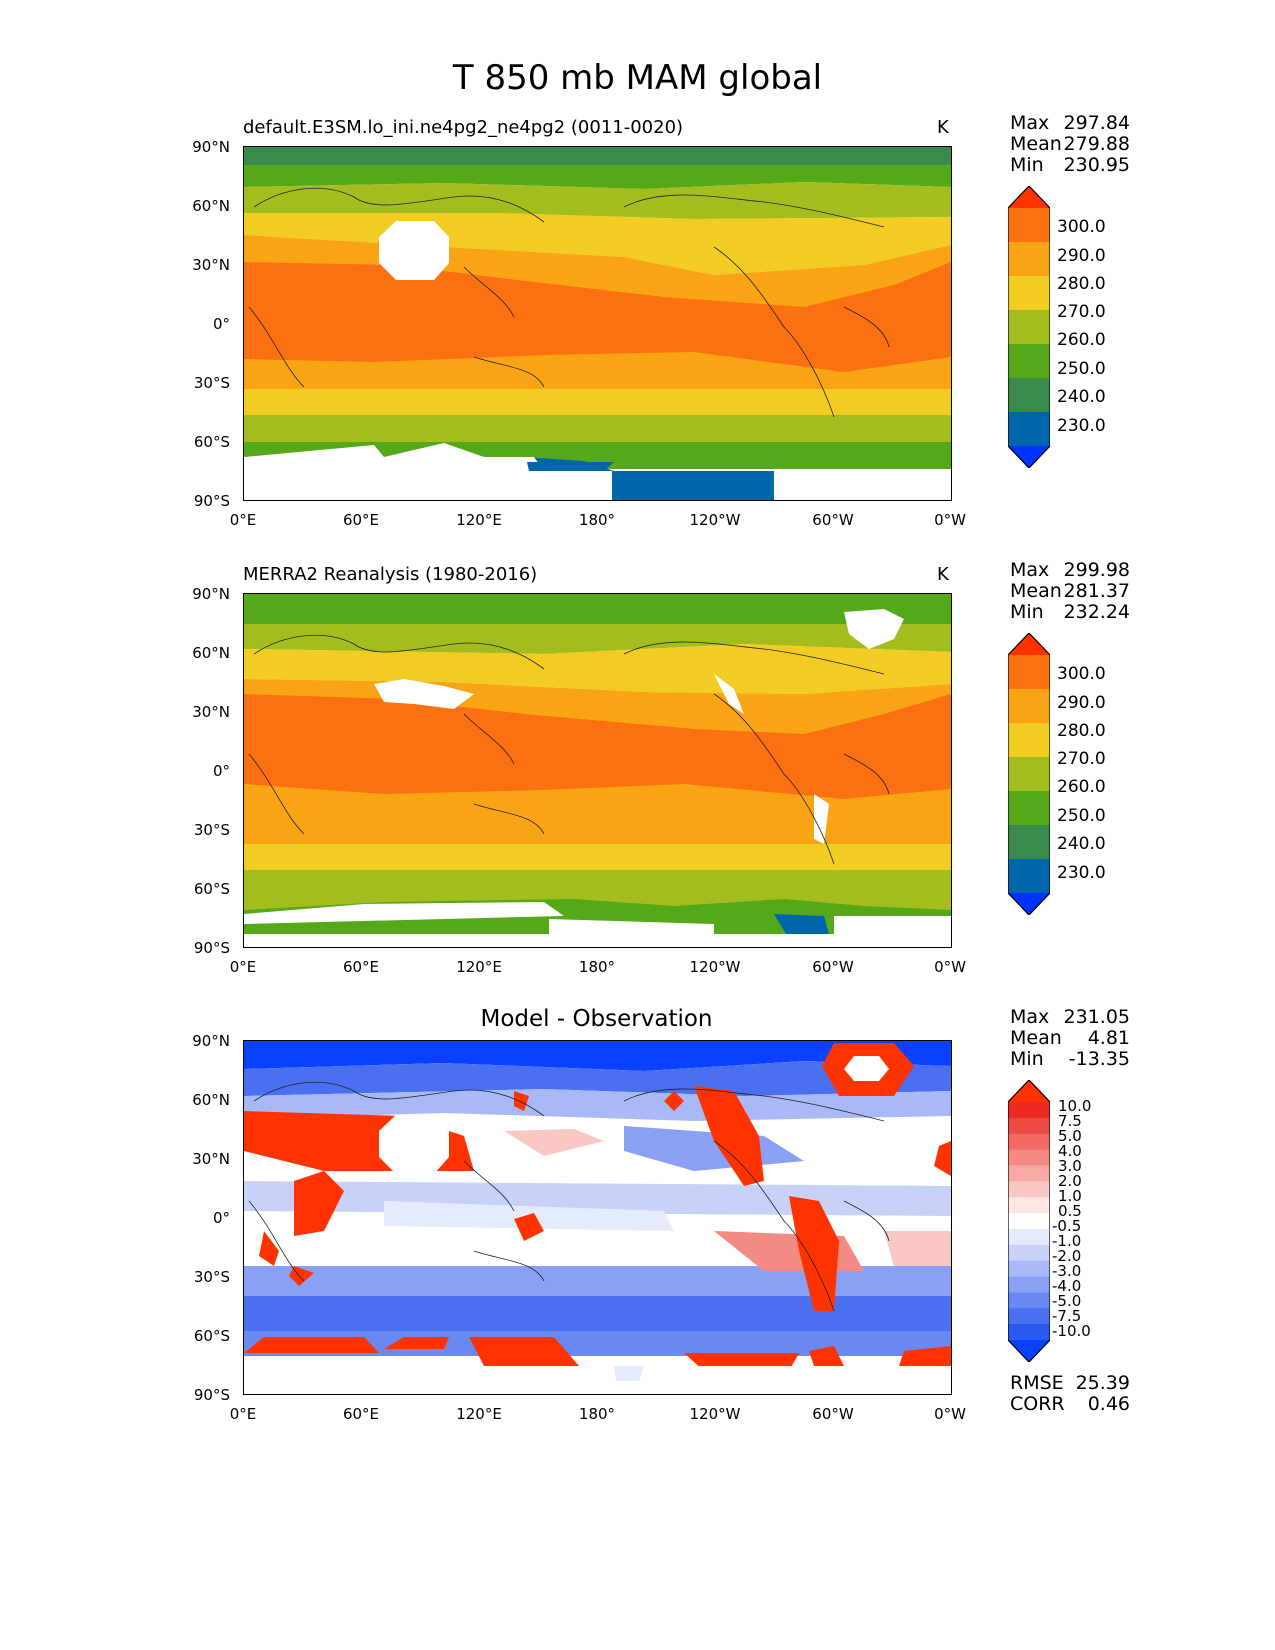 The width and height of the screenshot is (1275, 1650). I want to click on p3-ytick-30n: 30°N, so click(211, 1159).